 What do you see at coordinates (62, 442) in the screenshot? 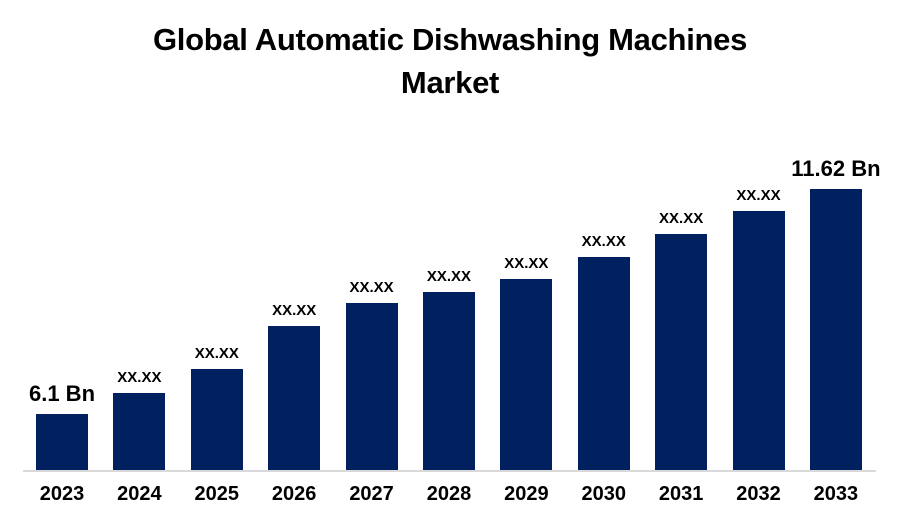
I see `bar-2023` at bounding box center [62, 442].